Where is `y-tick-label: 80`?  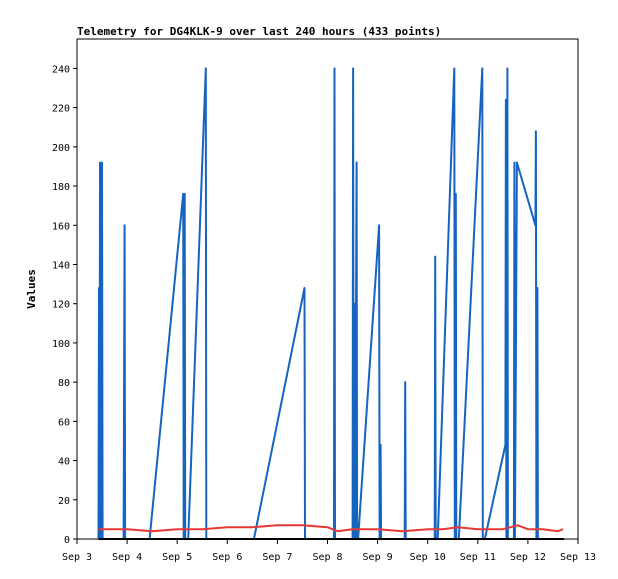
y-tick-label: 80 is located at coordinates (64, 383).